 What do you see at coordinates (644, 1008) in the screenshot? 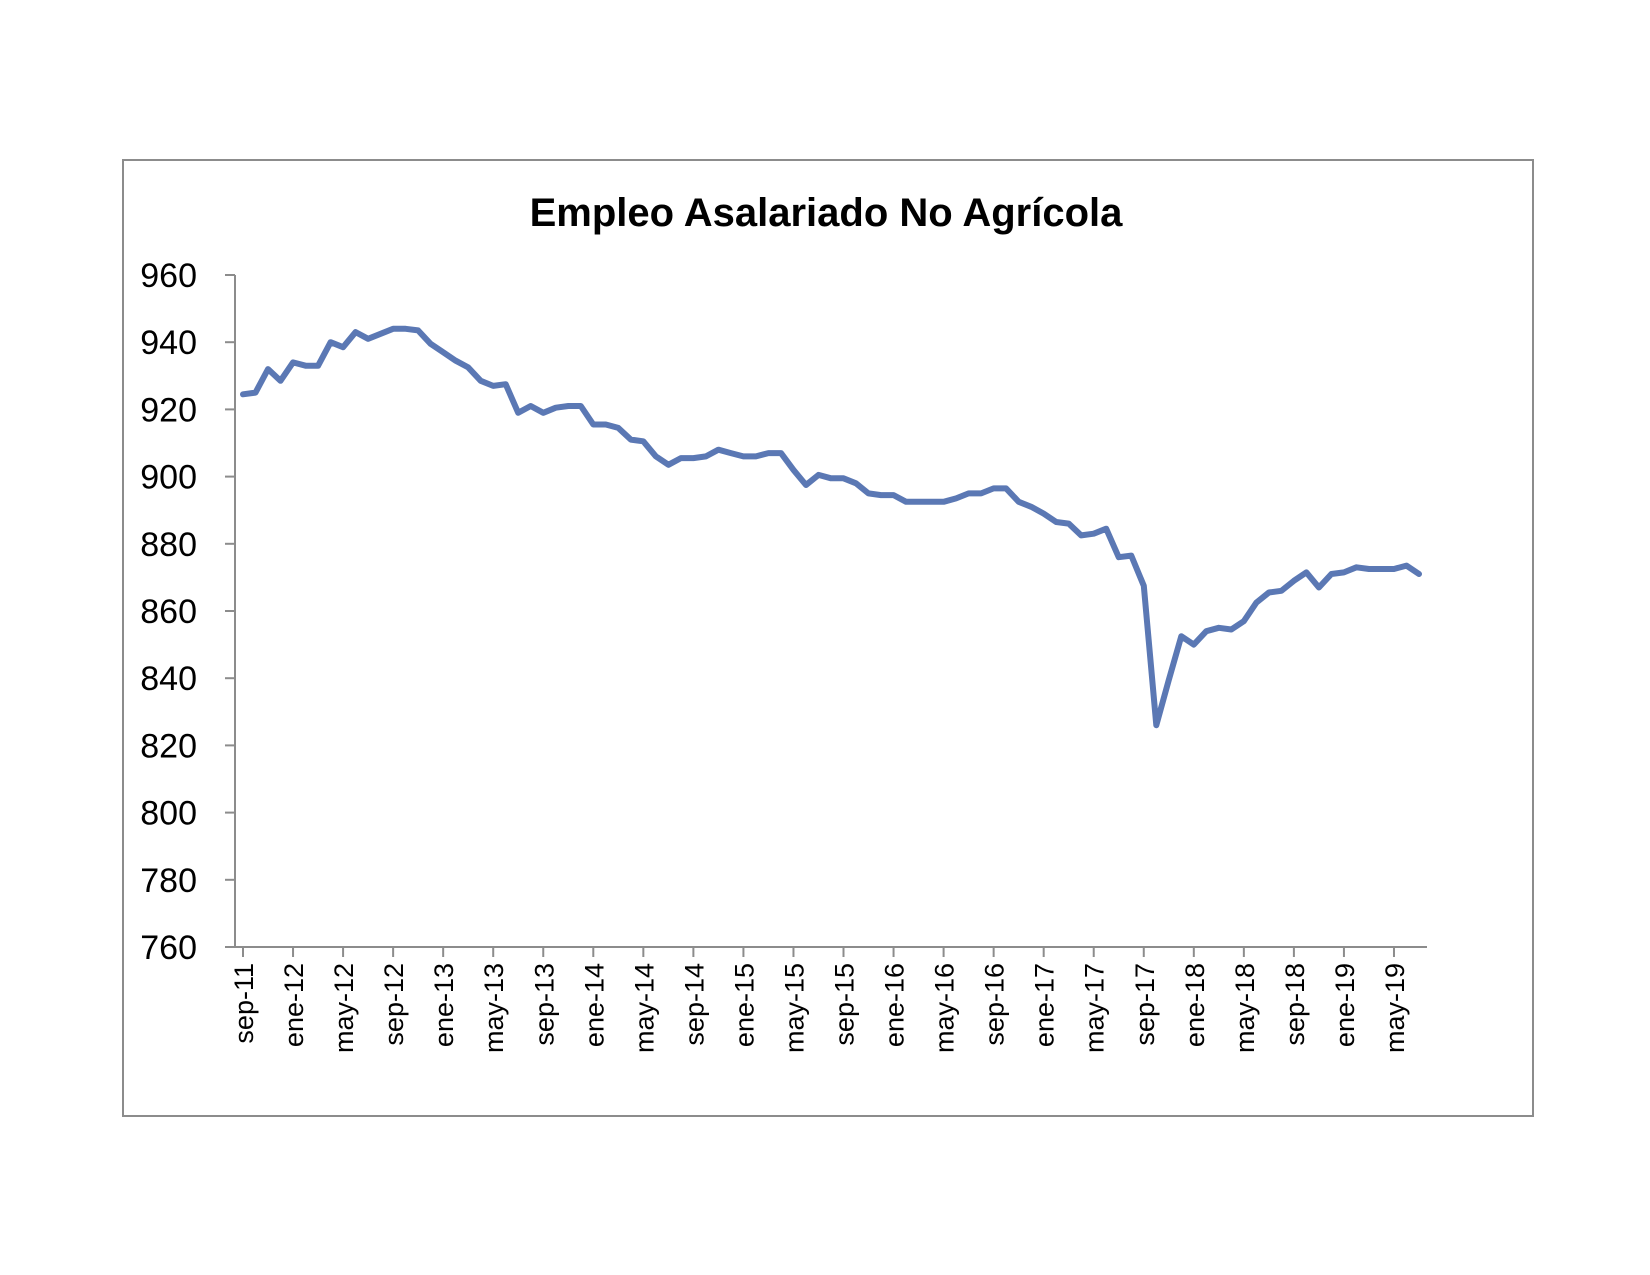
I see `x-tick-label: may-14` at bounding box center [644, 1008].